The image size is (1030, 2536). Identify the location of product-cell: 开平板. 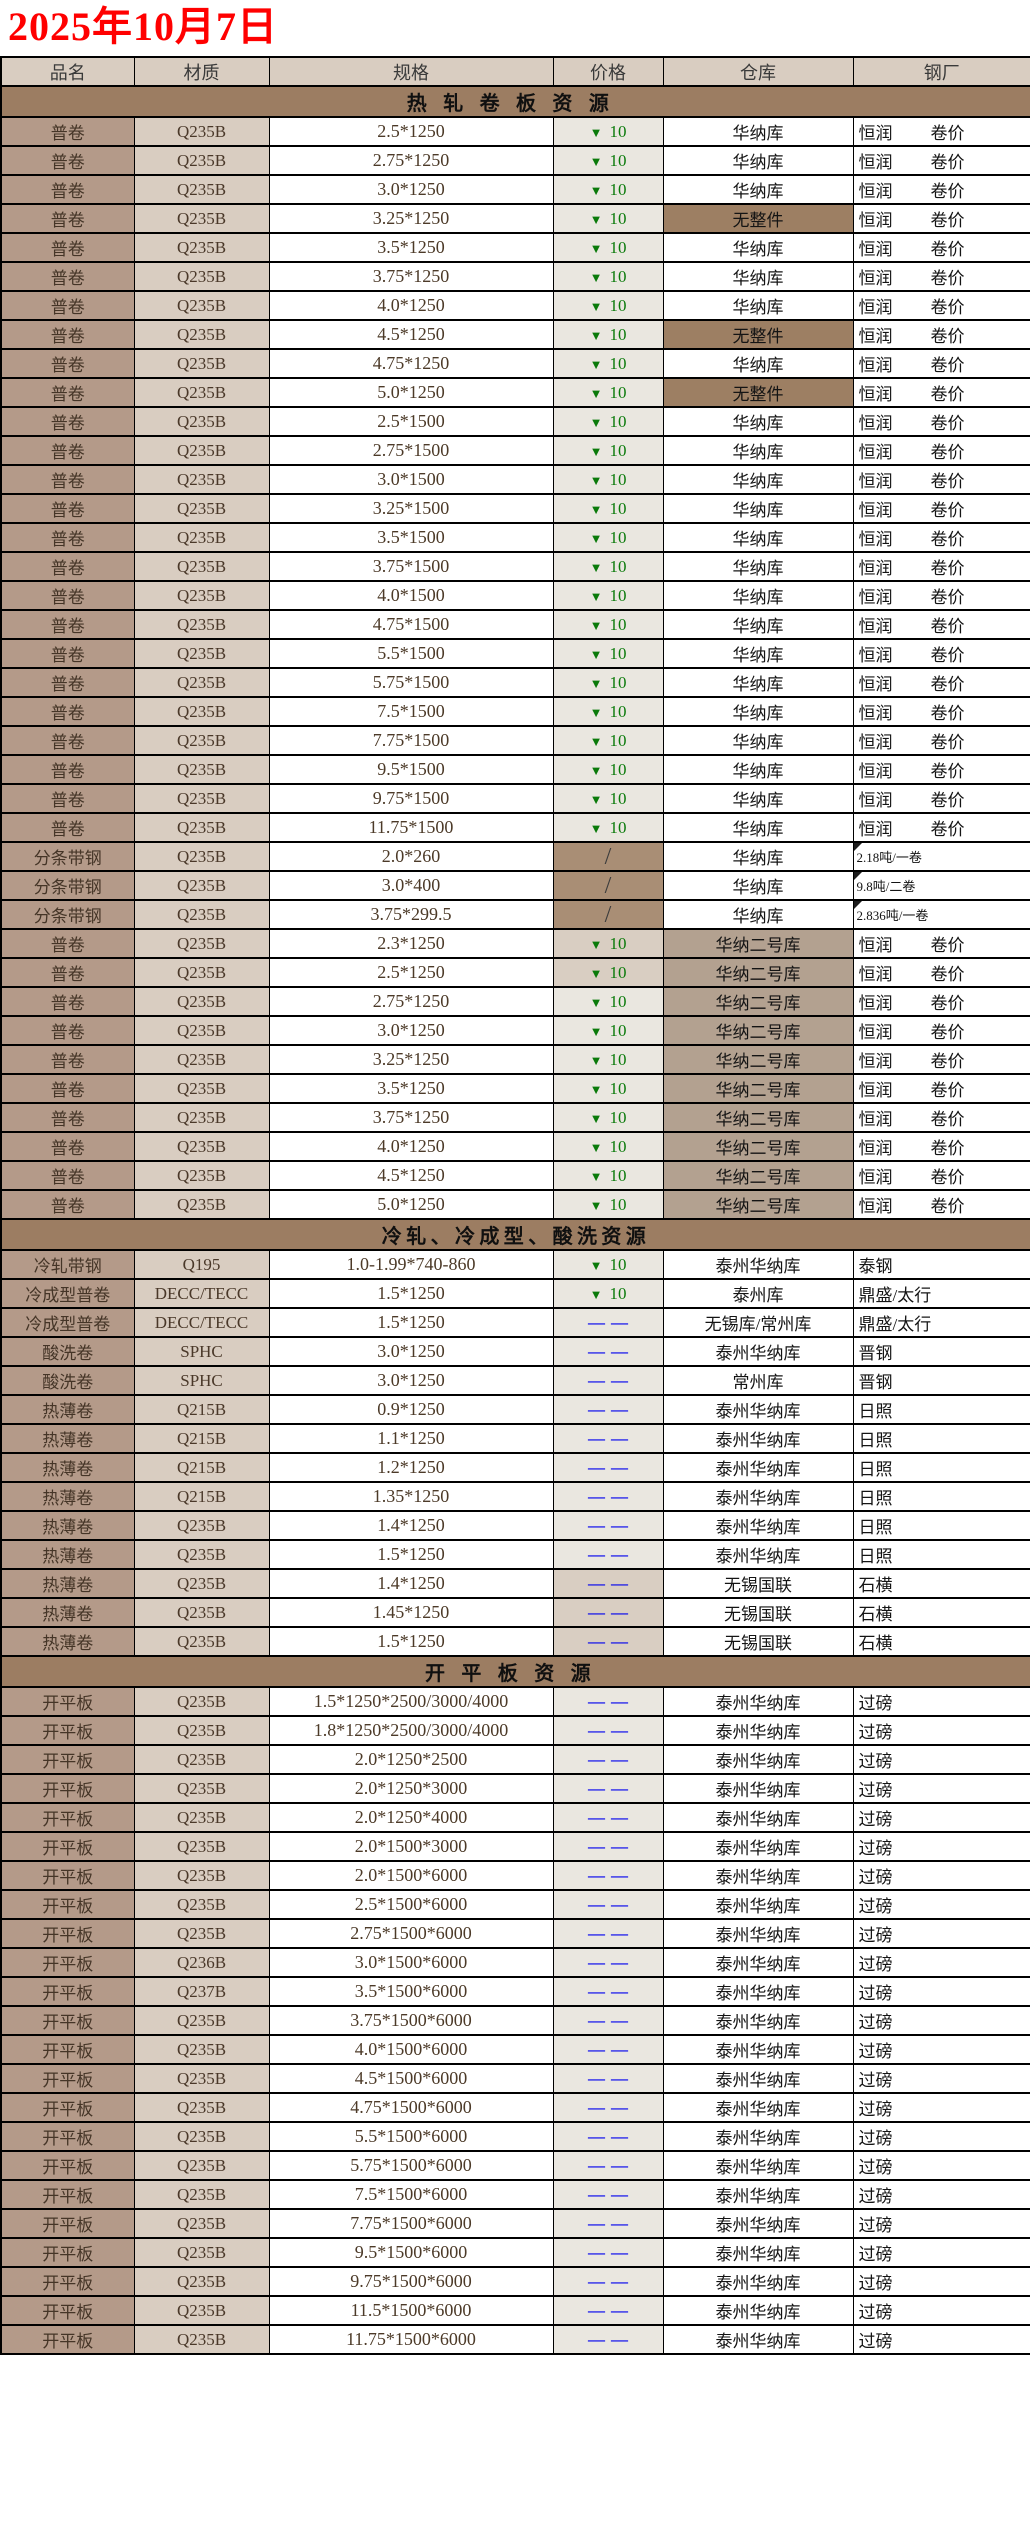
(67, 1701).